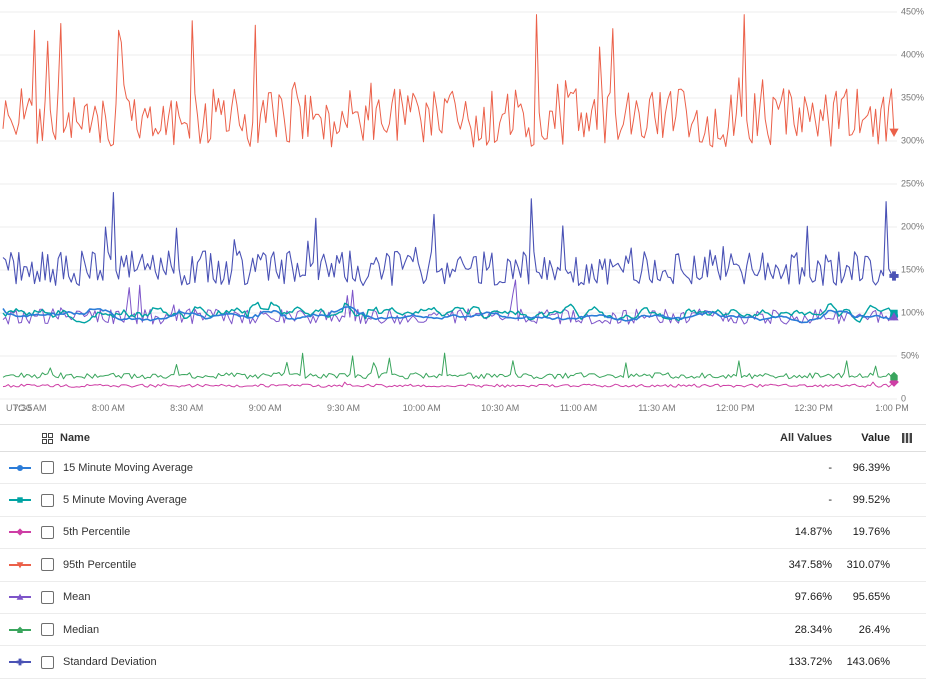 This screenshot has height=679, width=926. What do you see at coordinates (110, 662) in the screenshot?
I see `series-name: Standard Deviation` at bounding box center [110, 662].